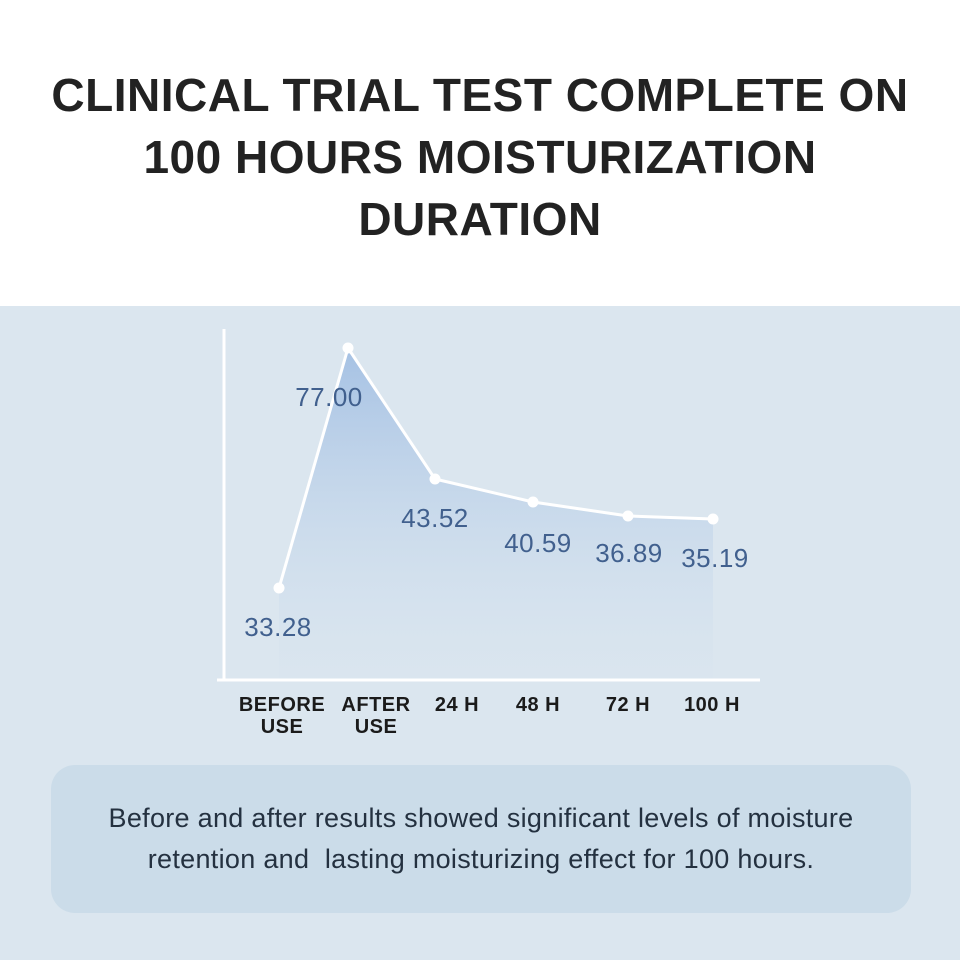 The image size is (960, 960). I want to click on value-label-1: 77.00, so click(329, 397).